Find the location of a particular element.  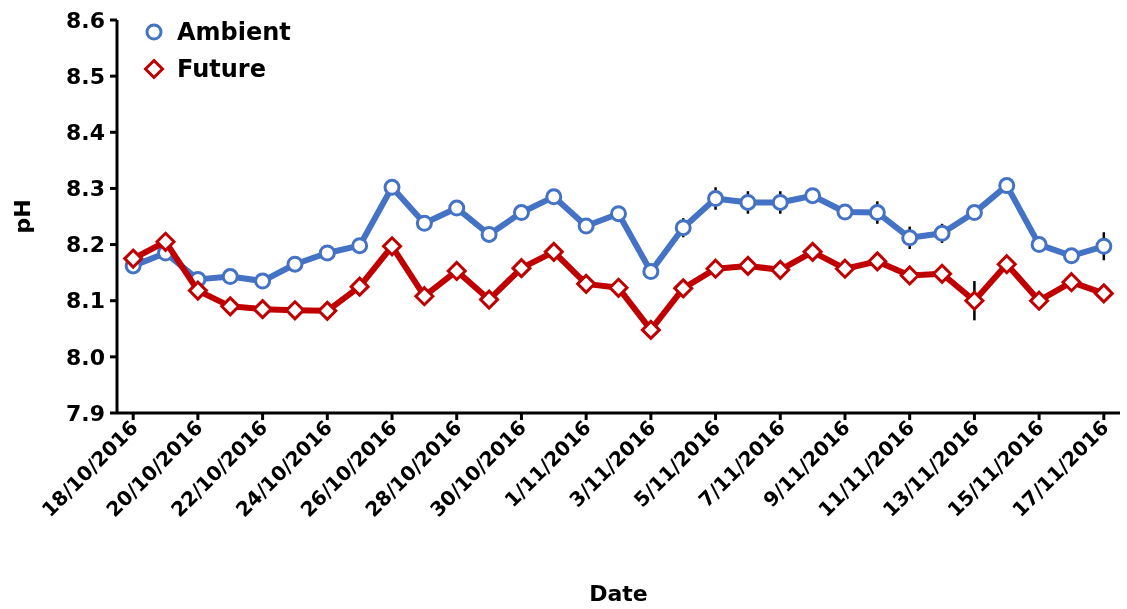

y-tick-label: 8.4 is located at coordinates (85, 132).